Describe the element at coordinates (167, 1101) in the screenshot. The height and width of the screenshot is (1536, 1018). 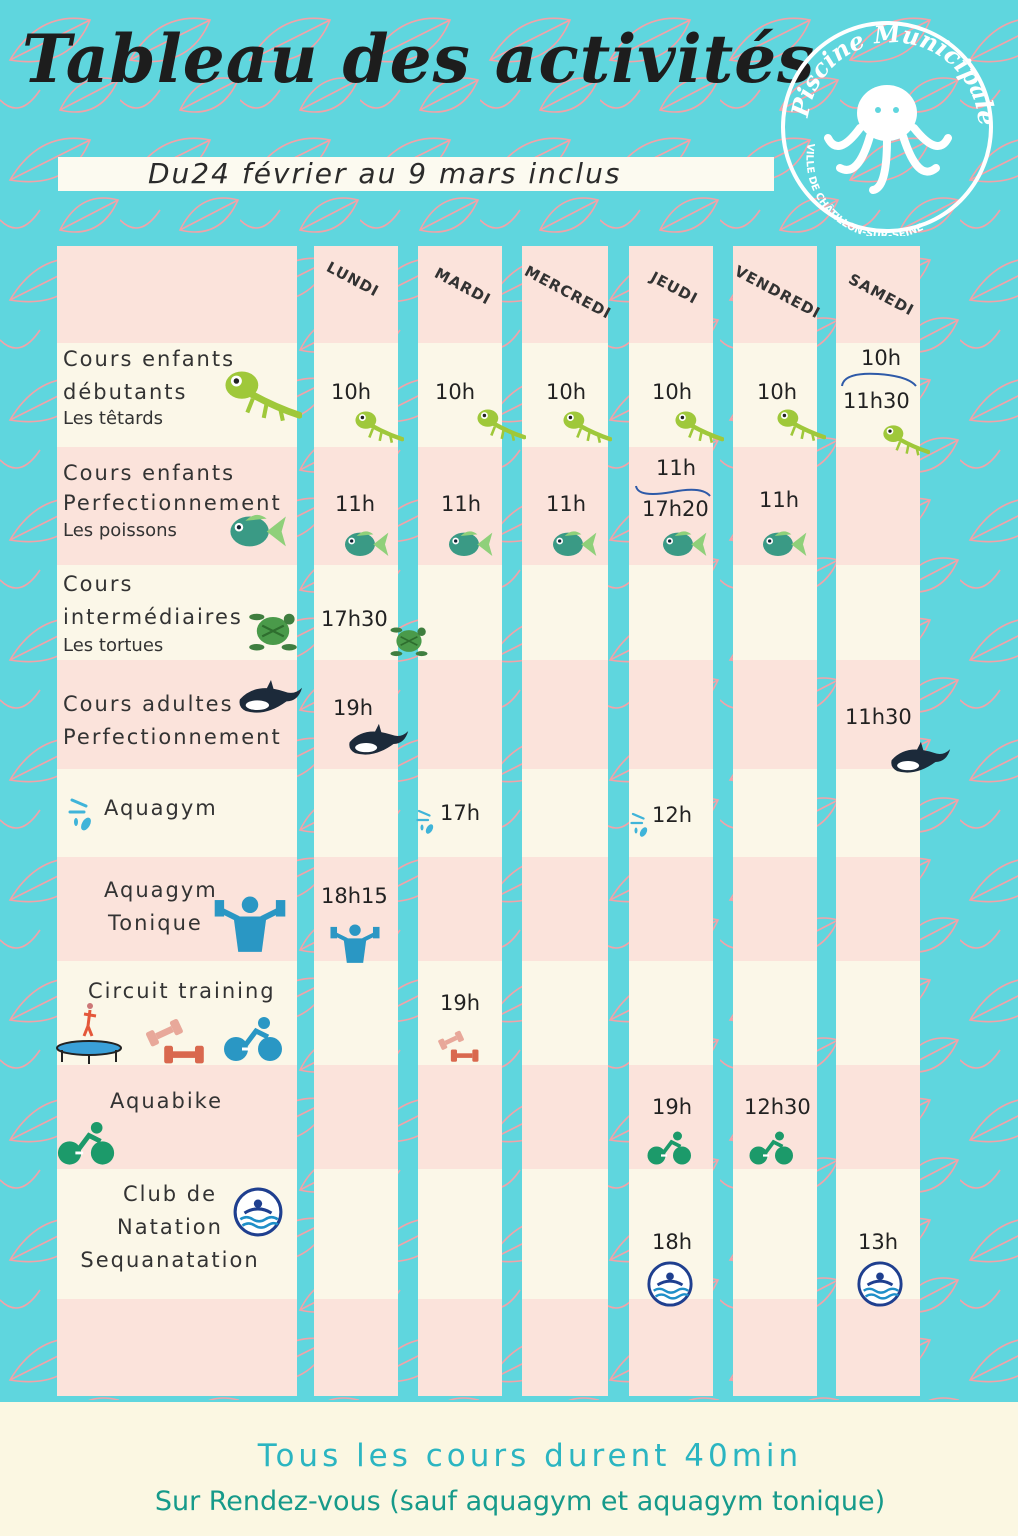
I see `activity-label: Aquabike` at that location.